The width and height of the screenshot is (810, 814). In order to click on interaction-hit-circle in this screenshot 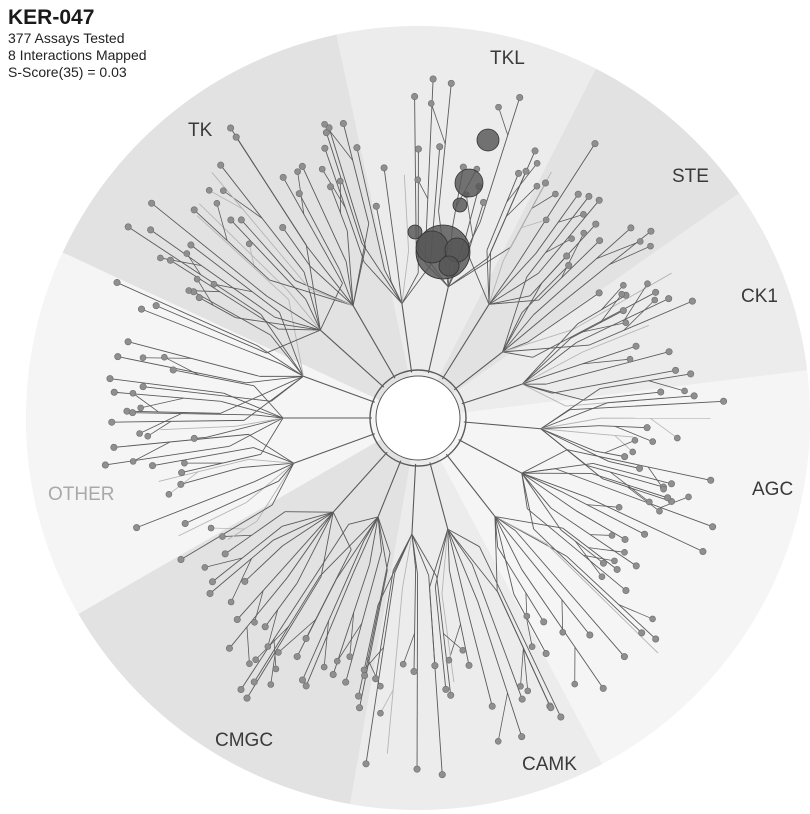, I will do `click(415, 232)`.